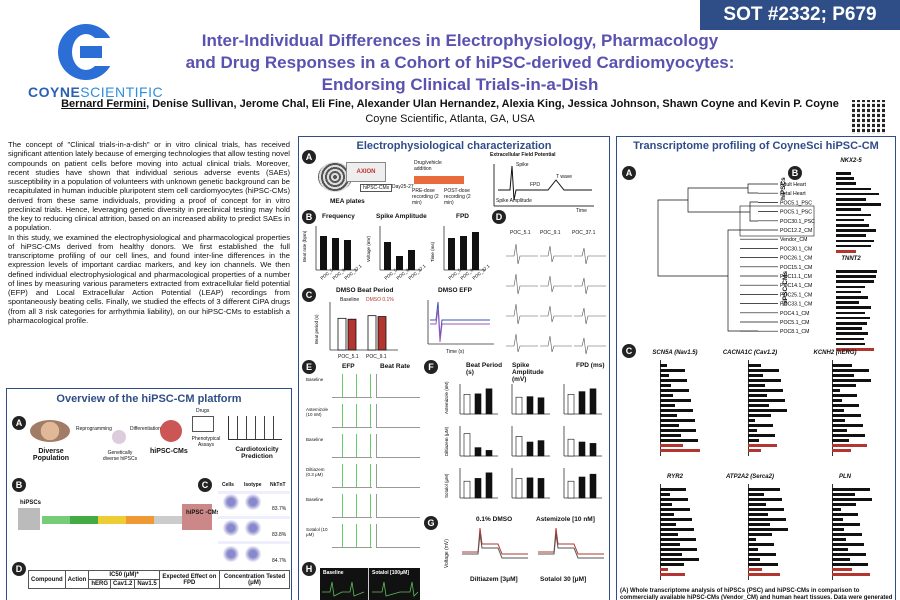  What do you see at coordinates (94, 429) in the screenshot?
I see `reprogramming-label: Reprogramming` at bounding box center [94, 429].